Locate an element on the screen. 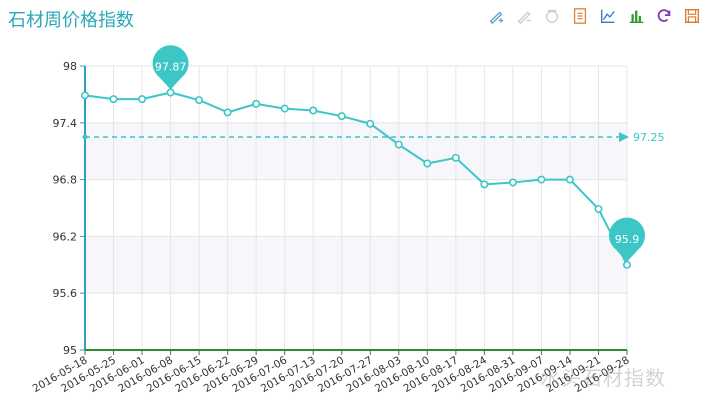 The height and width of the screenshot is (414, 710). max-mark-pin: 97.87 is located at coordinates (170, 67).